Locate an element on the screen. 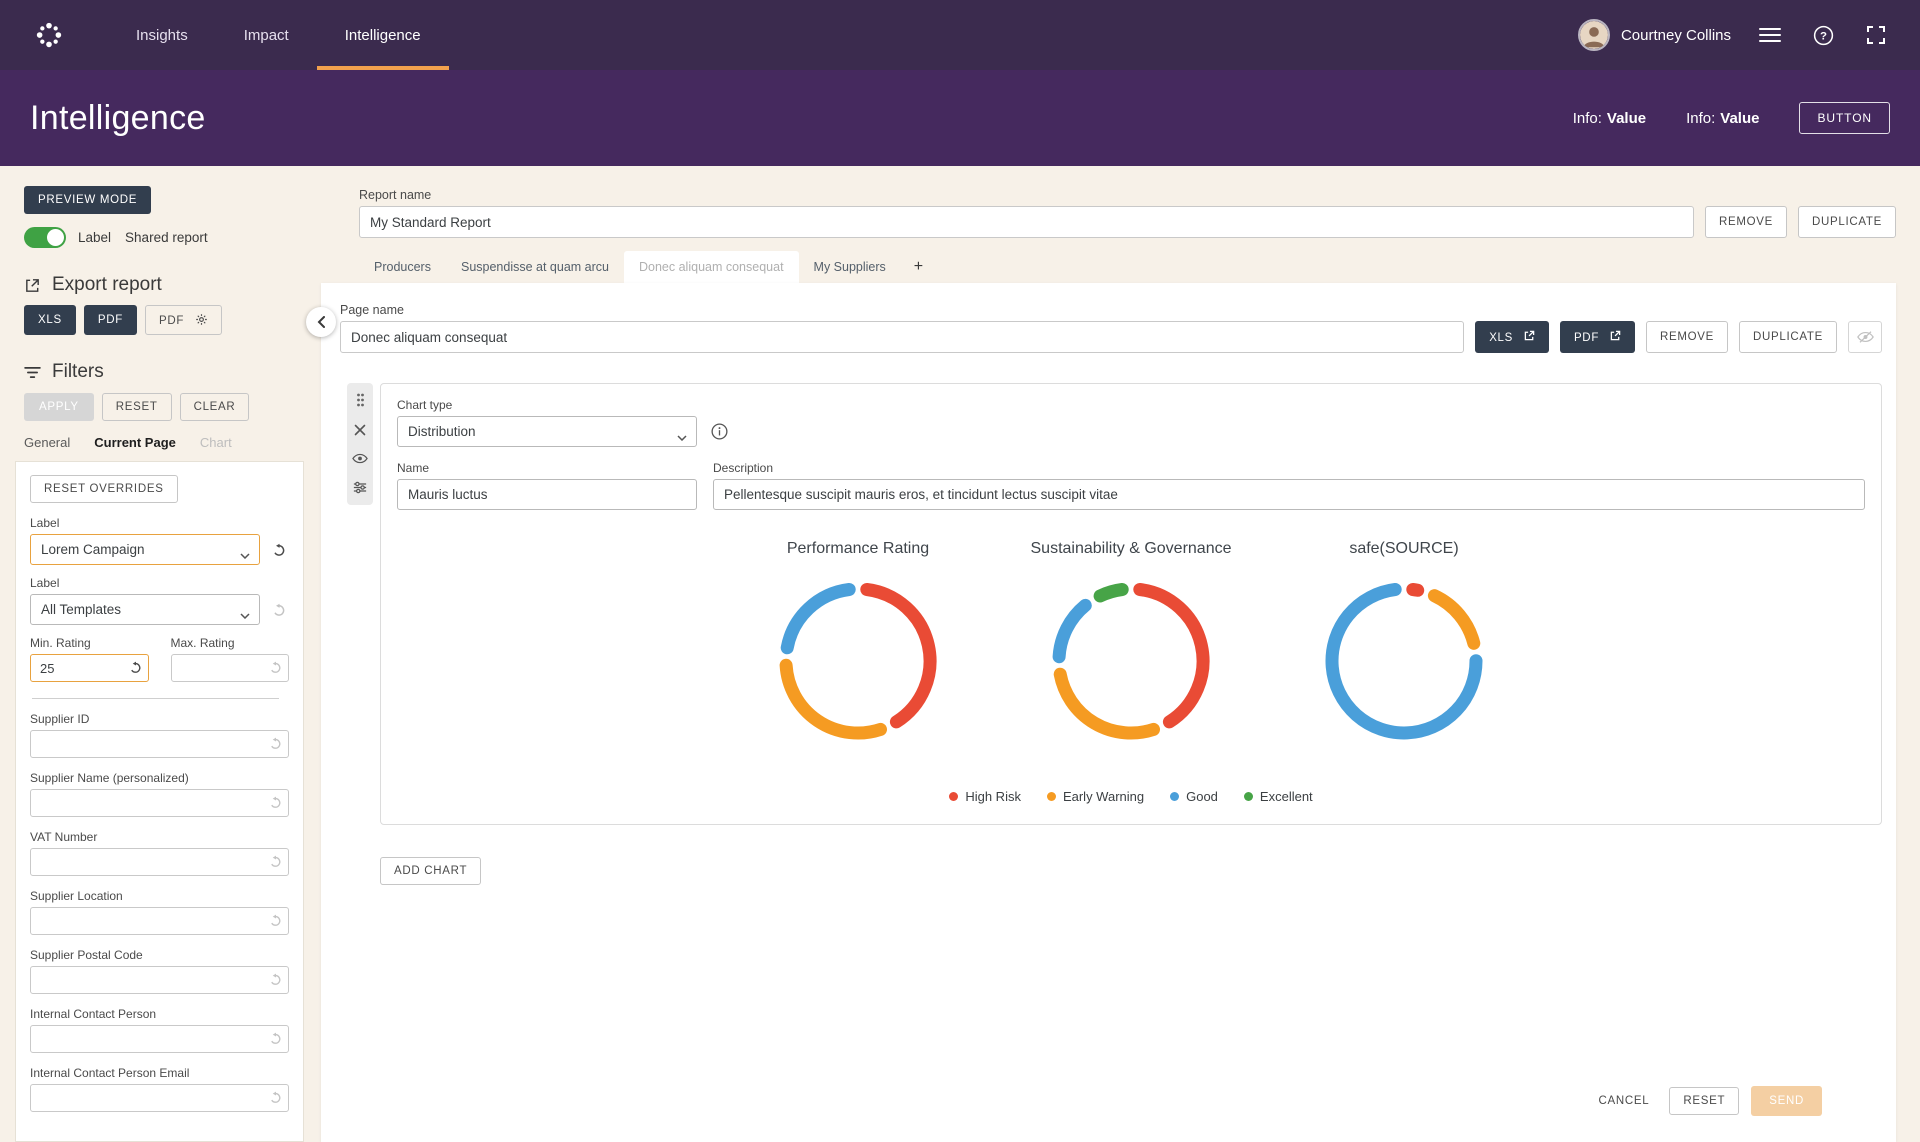 The image size is (1920, 1142). nav-item-insights: Insights is located at coordinates (162, 35).